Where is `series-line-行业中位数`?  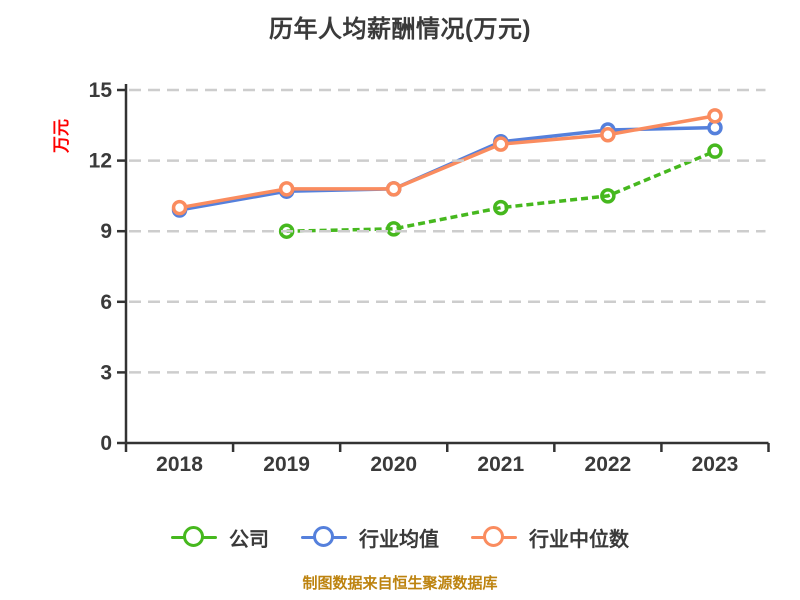 series-line-行业中位数 is located at coordinates (447, 162).